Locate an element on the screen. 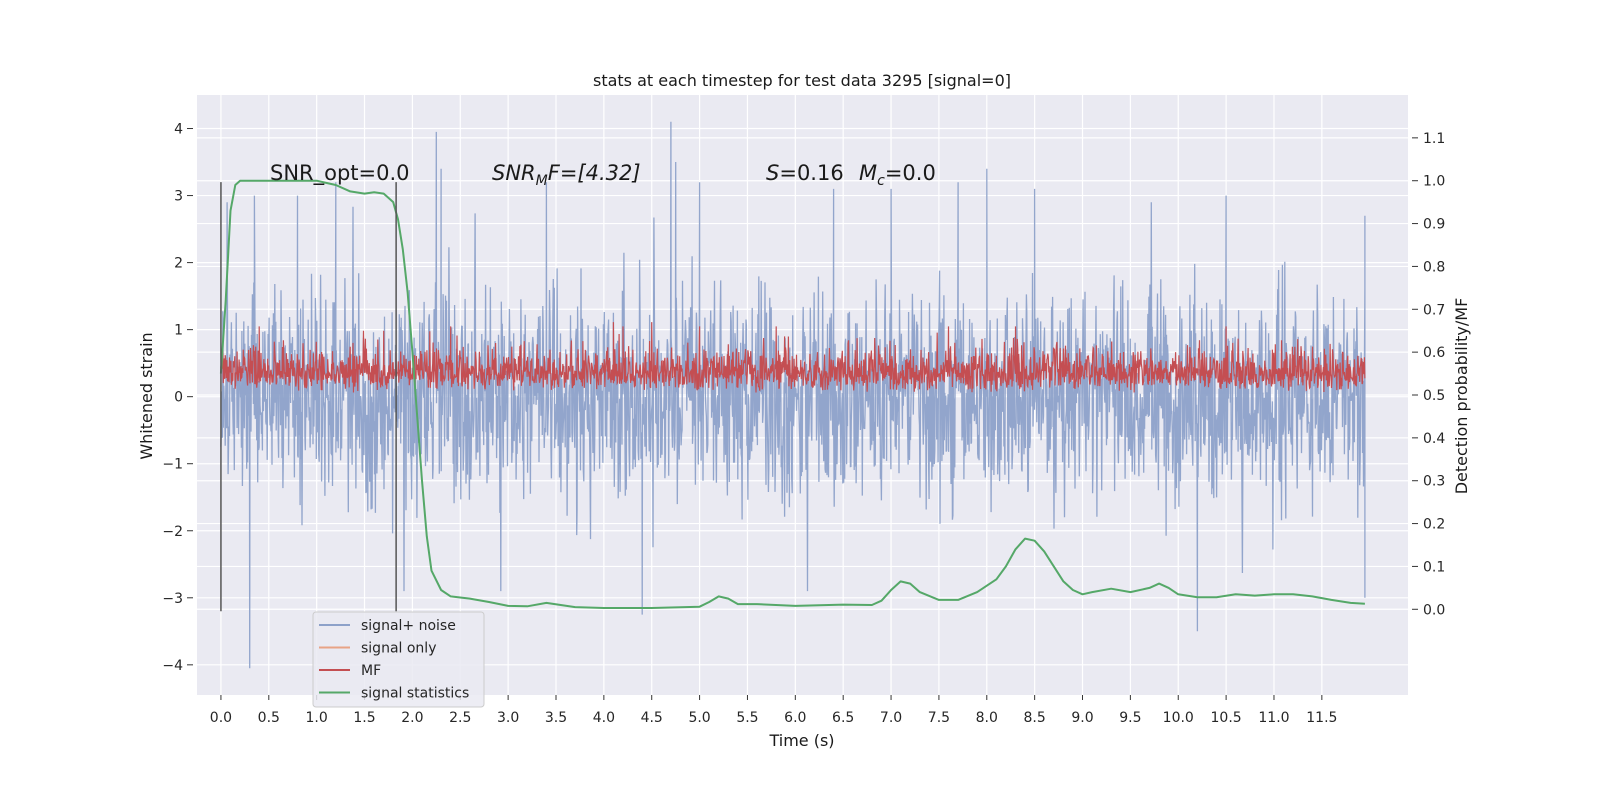 Image resolution: width=1600 pixels, height=800 pixels. x-tick-label: 9.5 is located at coordinates (1130, 718).